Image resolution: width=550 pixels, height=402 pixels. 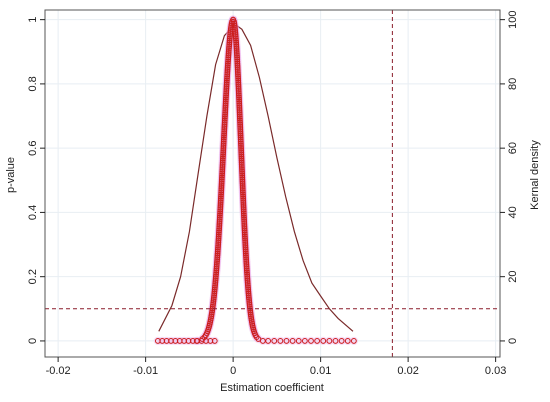 What do you see at coordinates (513, 19) in the screenshot?
I see `y-right-tick-label: 100` at bounding box center [513, 19].